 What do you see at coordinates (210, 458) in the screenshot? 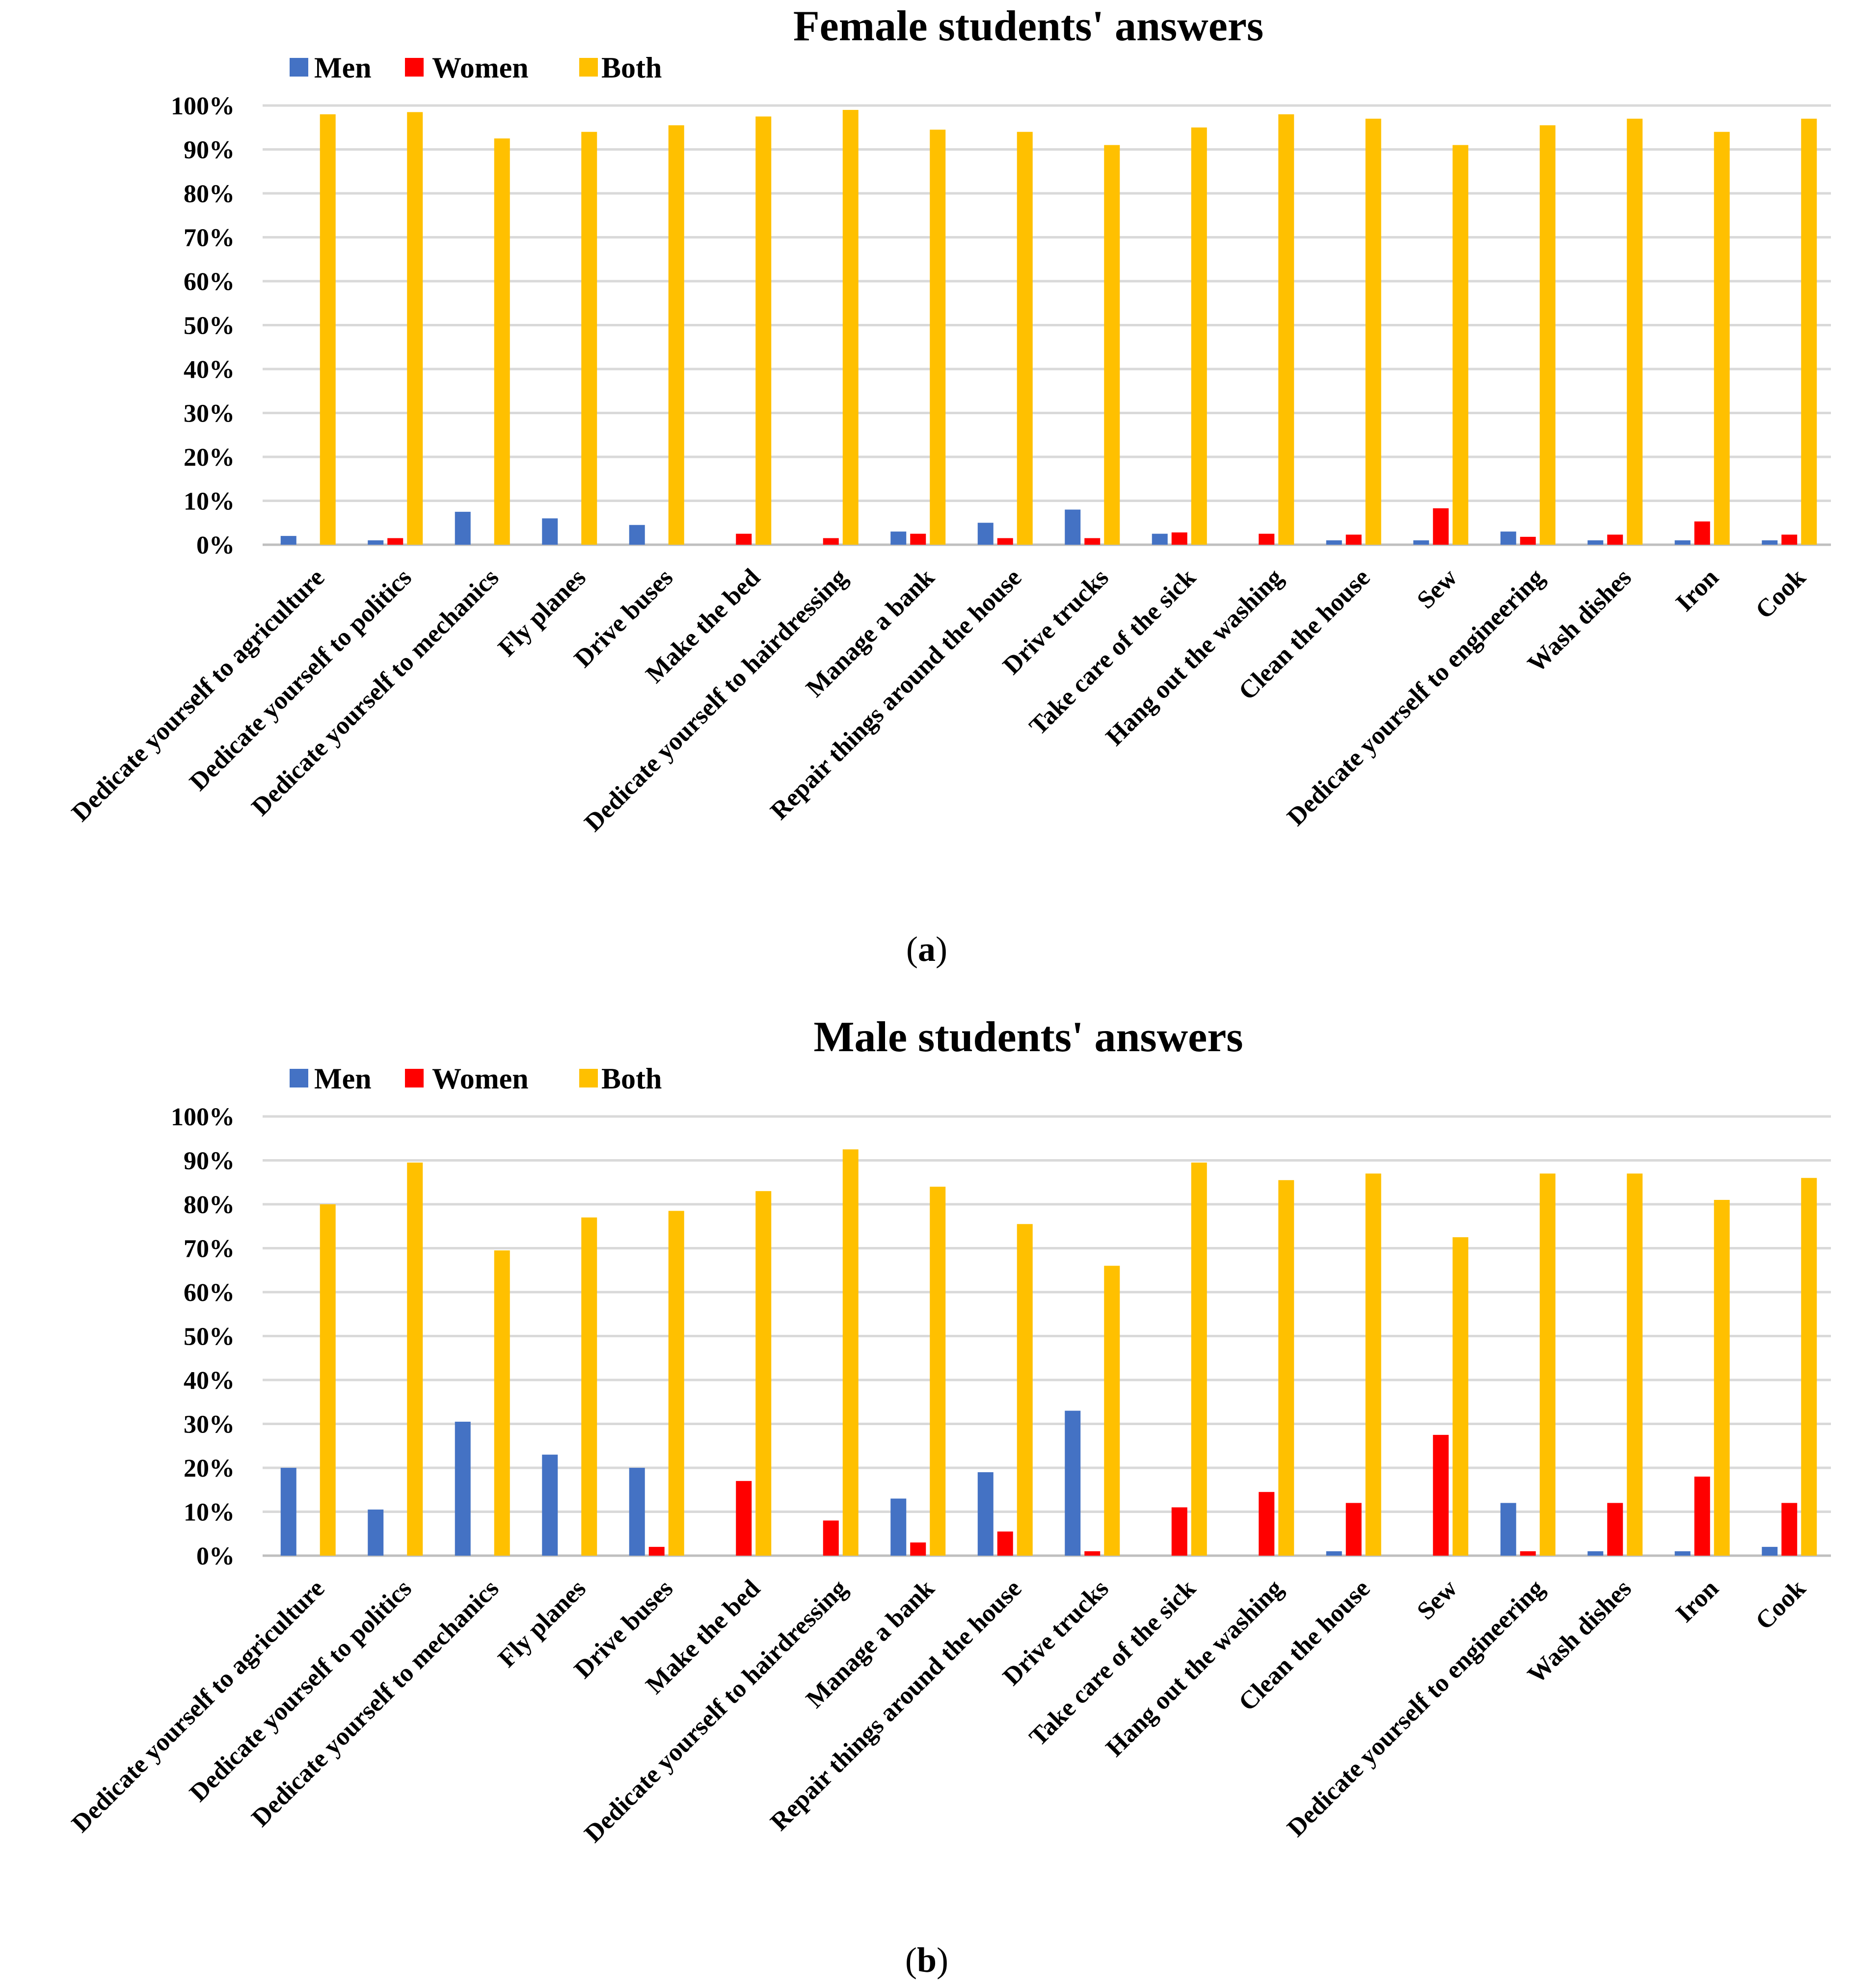
I see `y-tick-label: 20%` at bounding box center [210, 458].